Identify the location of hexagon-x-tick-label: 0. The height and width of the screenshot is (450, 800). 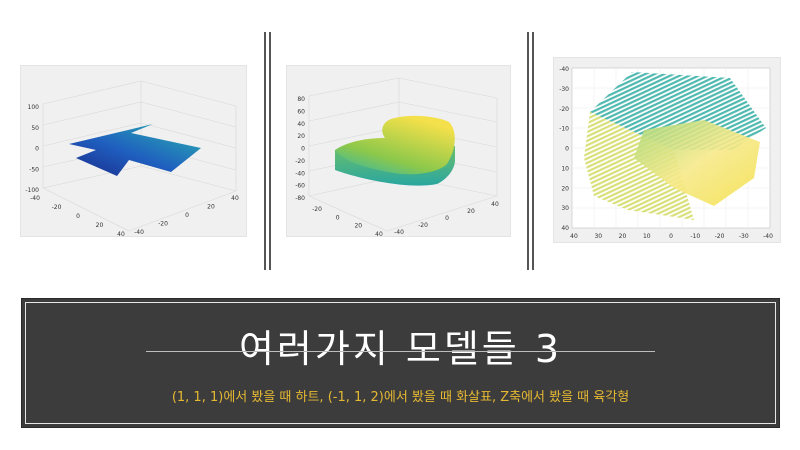
(671, 236).